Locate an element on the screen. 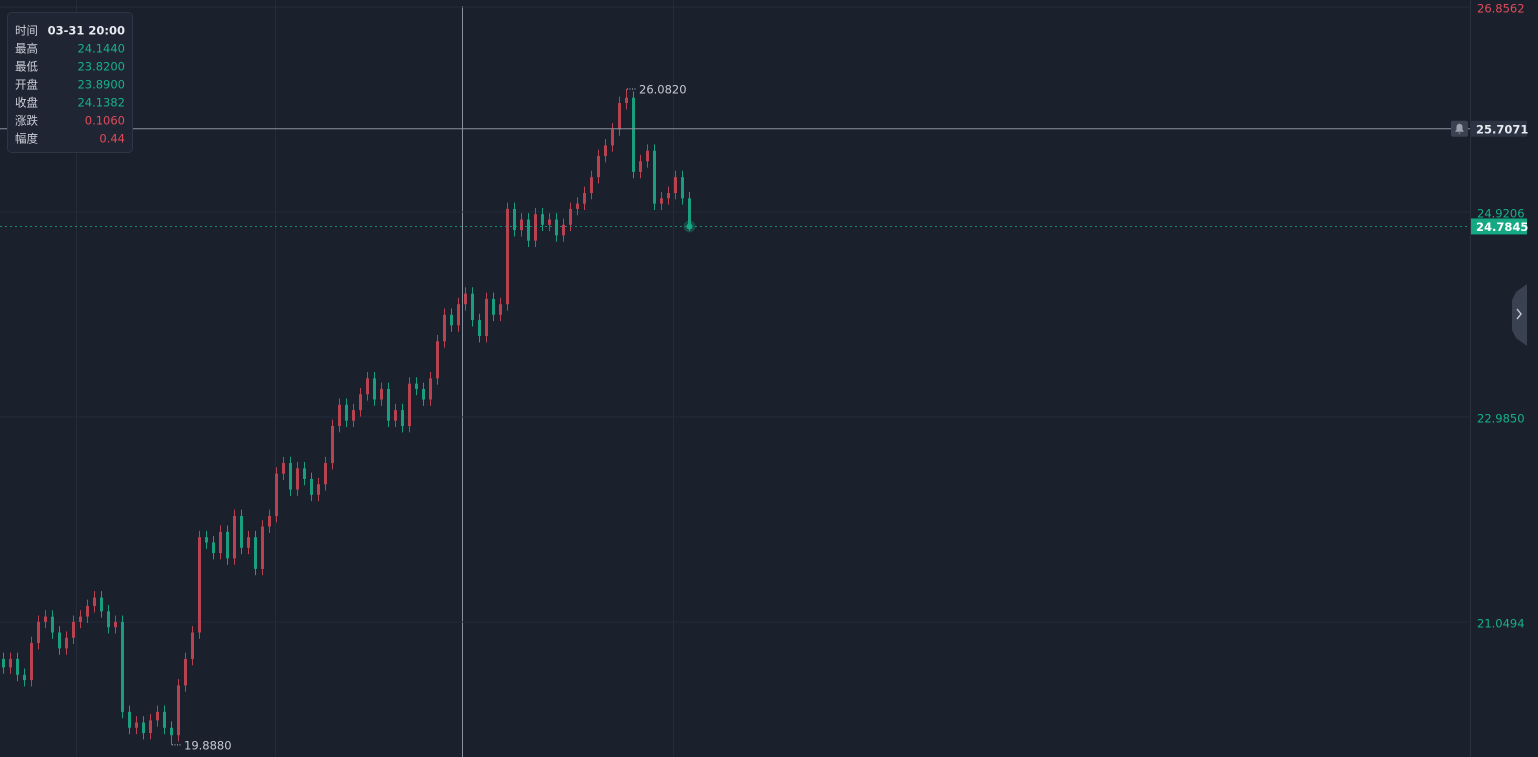  tooltip-label: 最高 is located at coordinates (26, 49).